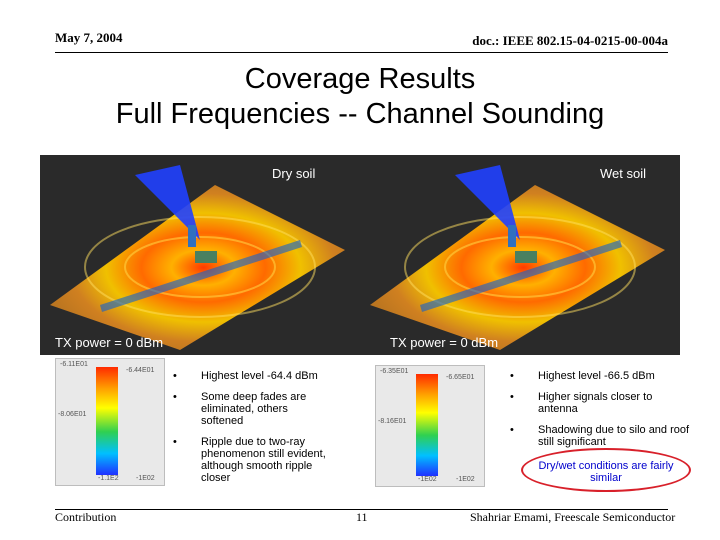 The image size is (720, 540). What do you see at coordinates (600, 403) in the screenshot?
I see `bullet-item: Higher signals closer to antenna` at bounding box center [600, 403].